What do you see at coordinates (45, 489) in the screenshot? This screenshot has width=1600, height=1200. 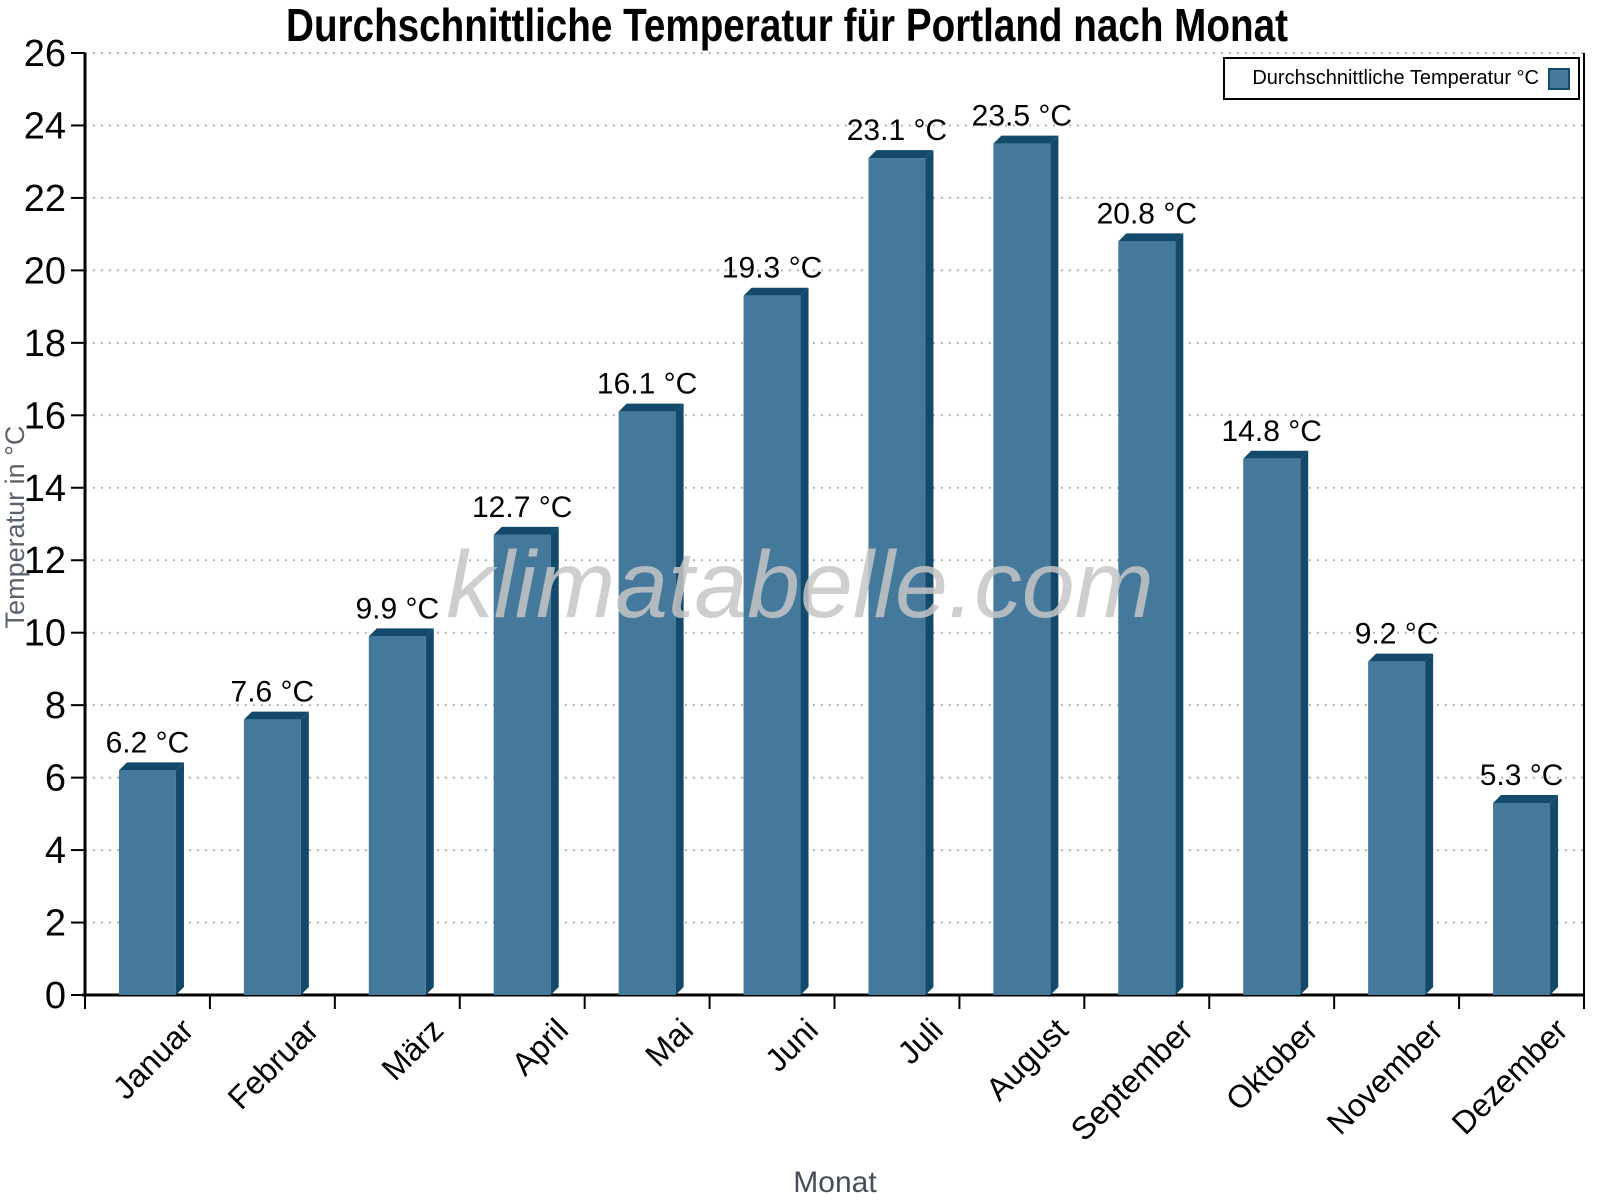 I see `y-tick-label: 14` at bounding box center [45, 489].